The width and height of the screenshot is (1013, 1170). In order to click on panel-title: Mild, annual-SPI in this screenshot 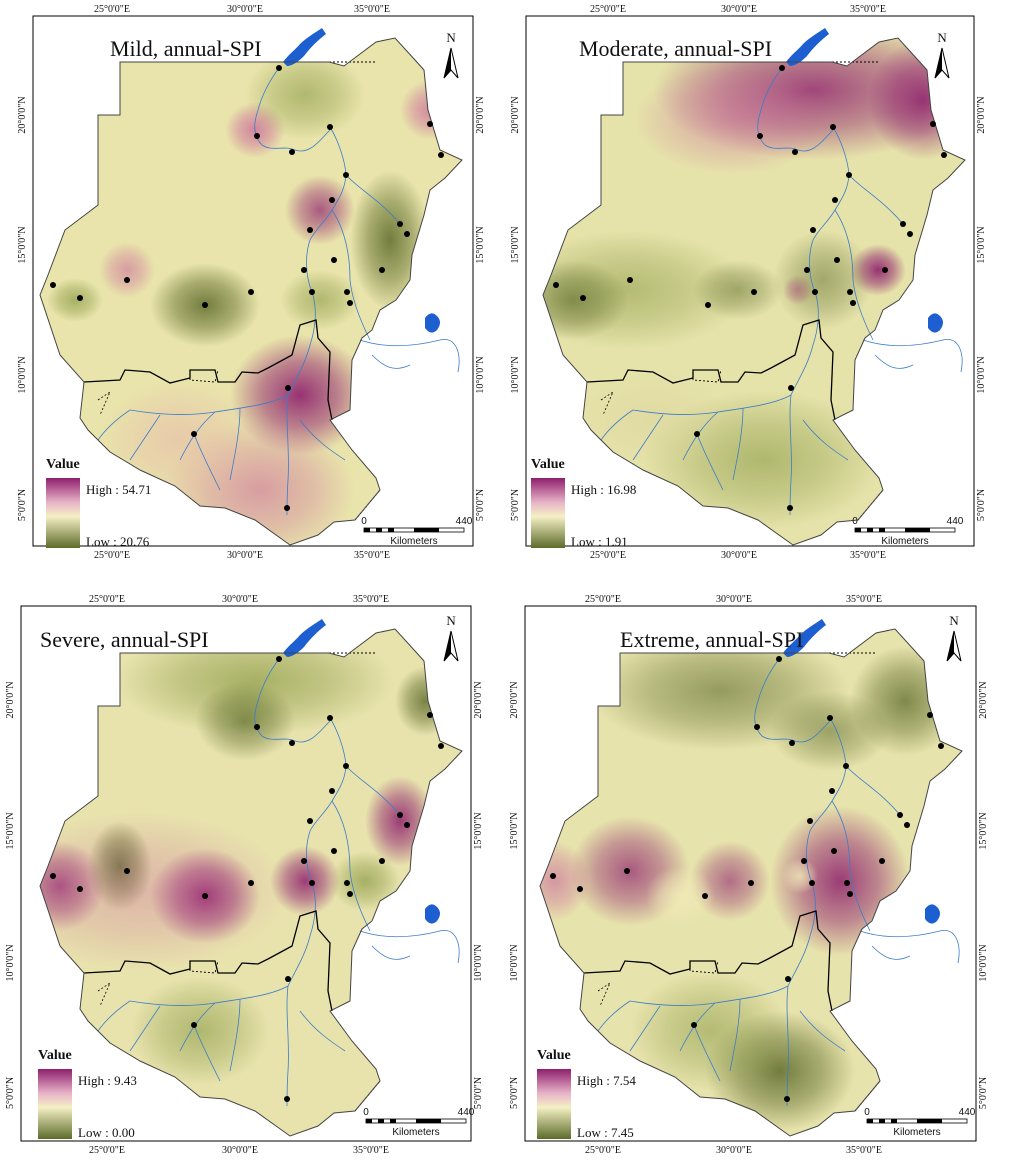, I will do `click(186, 48)`.